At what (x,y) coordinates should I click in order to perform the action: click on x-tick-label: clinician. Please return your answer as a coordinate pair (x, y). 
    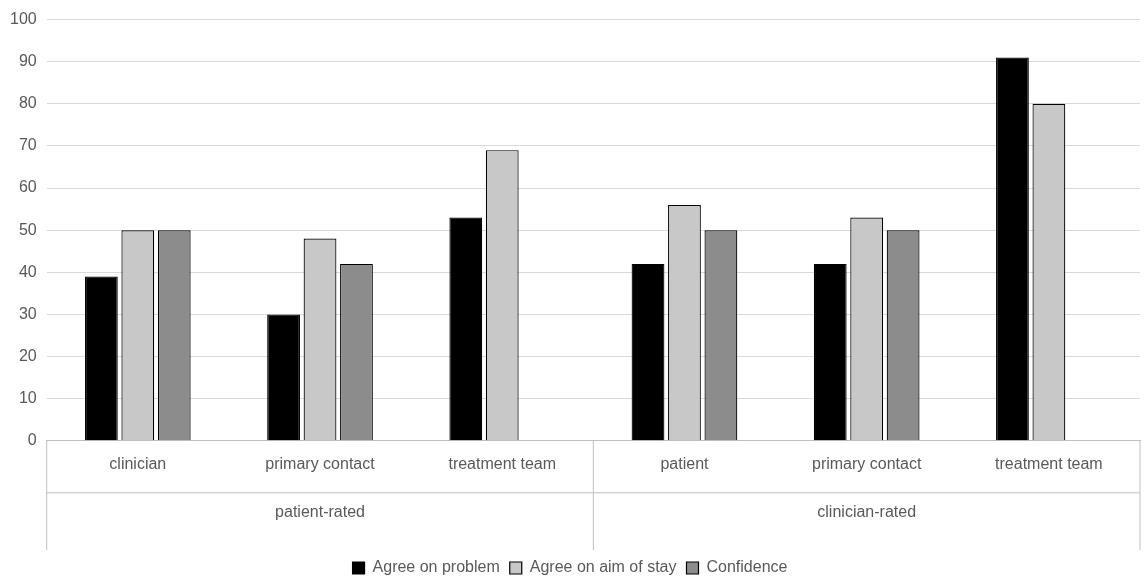
    Looking at the image, I should click on (138, 463).